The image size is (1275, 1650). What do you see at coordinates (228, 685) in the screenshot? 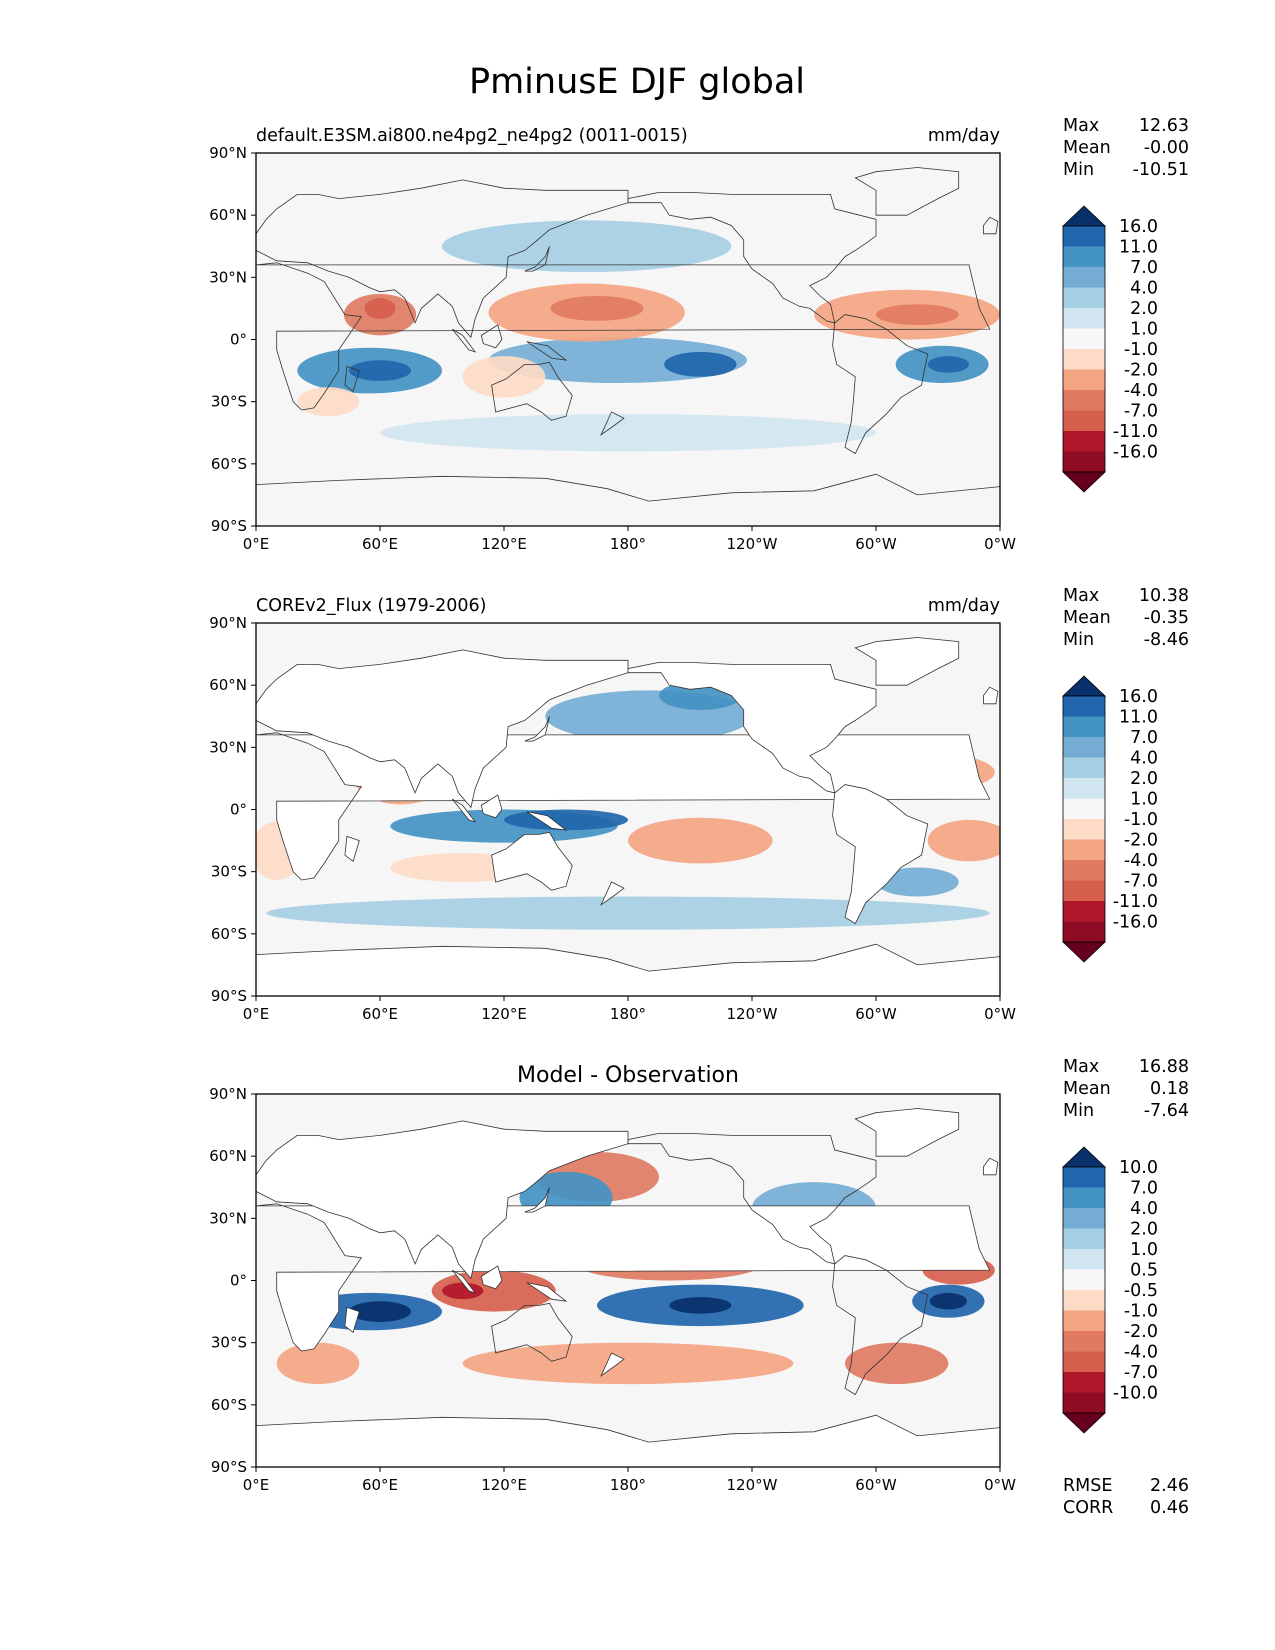
I see `y-tick-label: 60°N` at bounding box center [228, 685].